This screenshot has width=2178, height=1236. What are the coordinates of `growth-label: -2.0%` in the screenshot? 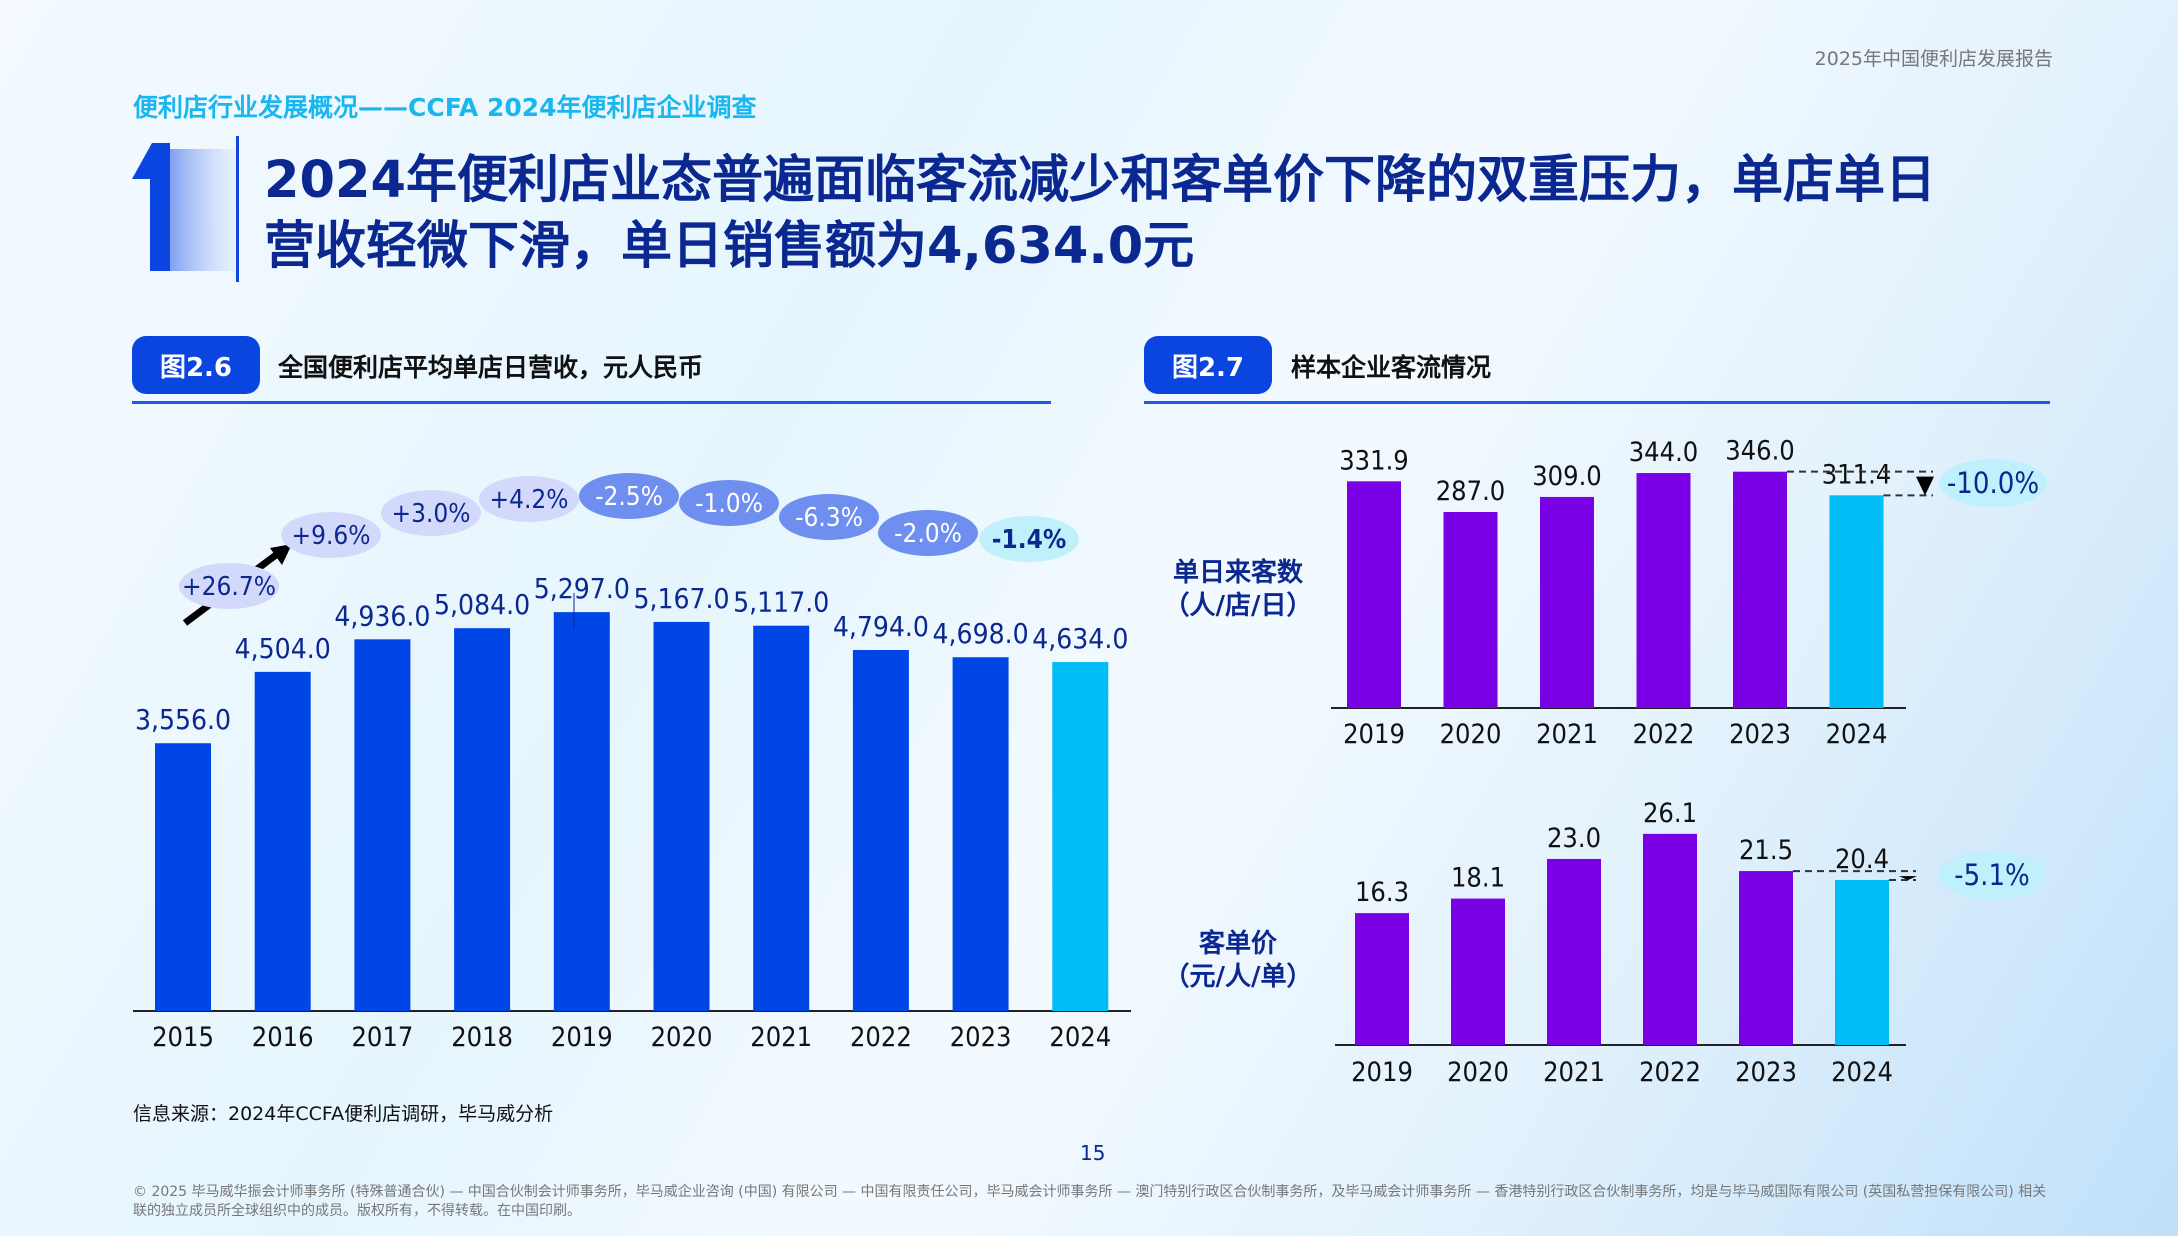 It's located at (928, 534).